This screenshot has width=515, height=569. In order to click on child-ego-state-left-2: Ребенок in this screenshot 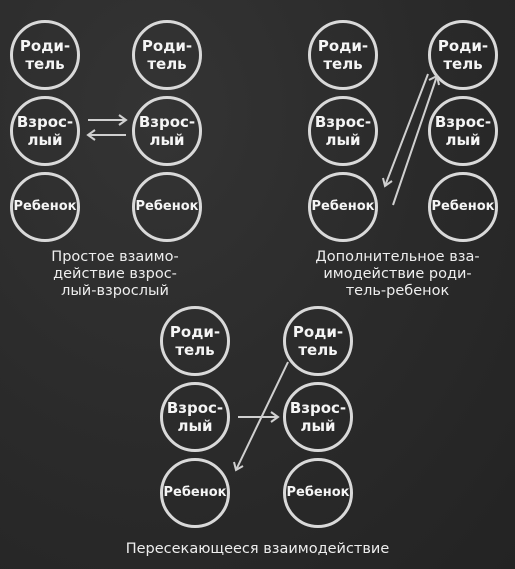, I will do `click(343, 207)`.